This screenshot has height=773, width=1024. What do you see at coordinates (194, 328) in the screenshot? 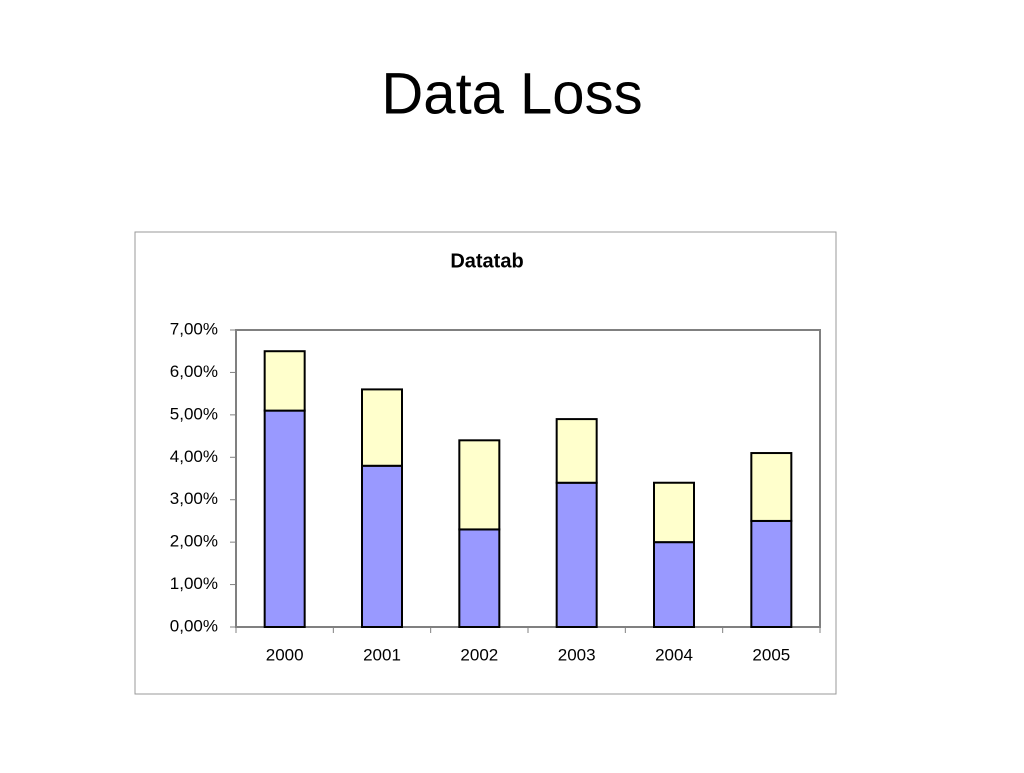
I see `y-tick-label: 7,00%` at bounding box center [194, 328].